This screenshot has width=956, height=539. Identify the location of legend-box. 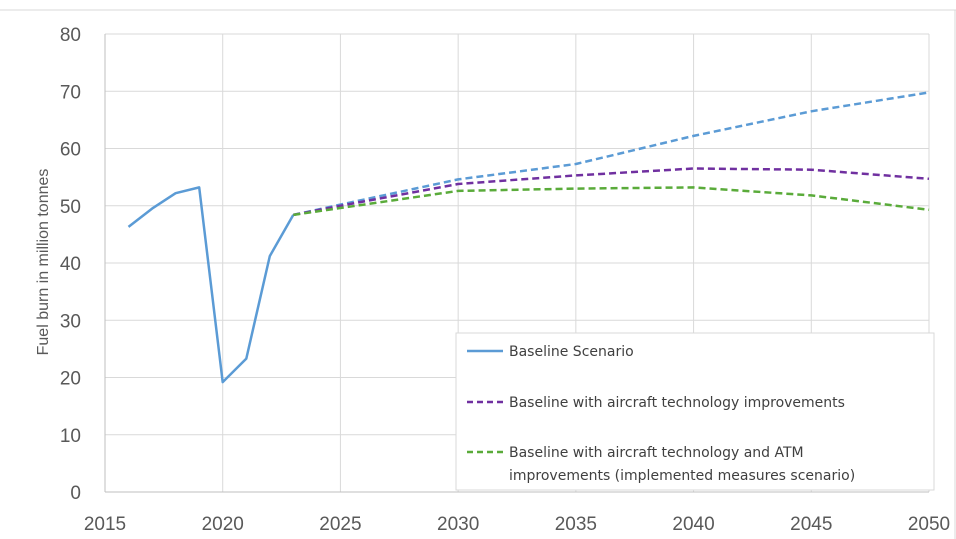
(695, 411).